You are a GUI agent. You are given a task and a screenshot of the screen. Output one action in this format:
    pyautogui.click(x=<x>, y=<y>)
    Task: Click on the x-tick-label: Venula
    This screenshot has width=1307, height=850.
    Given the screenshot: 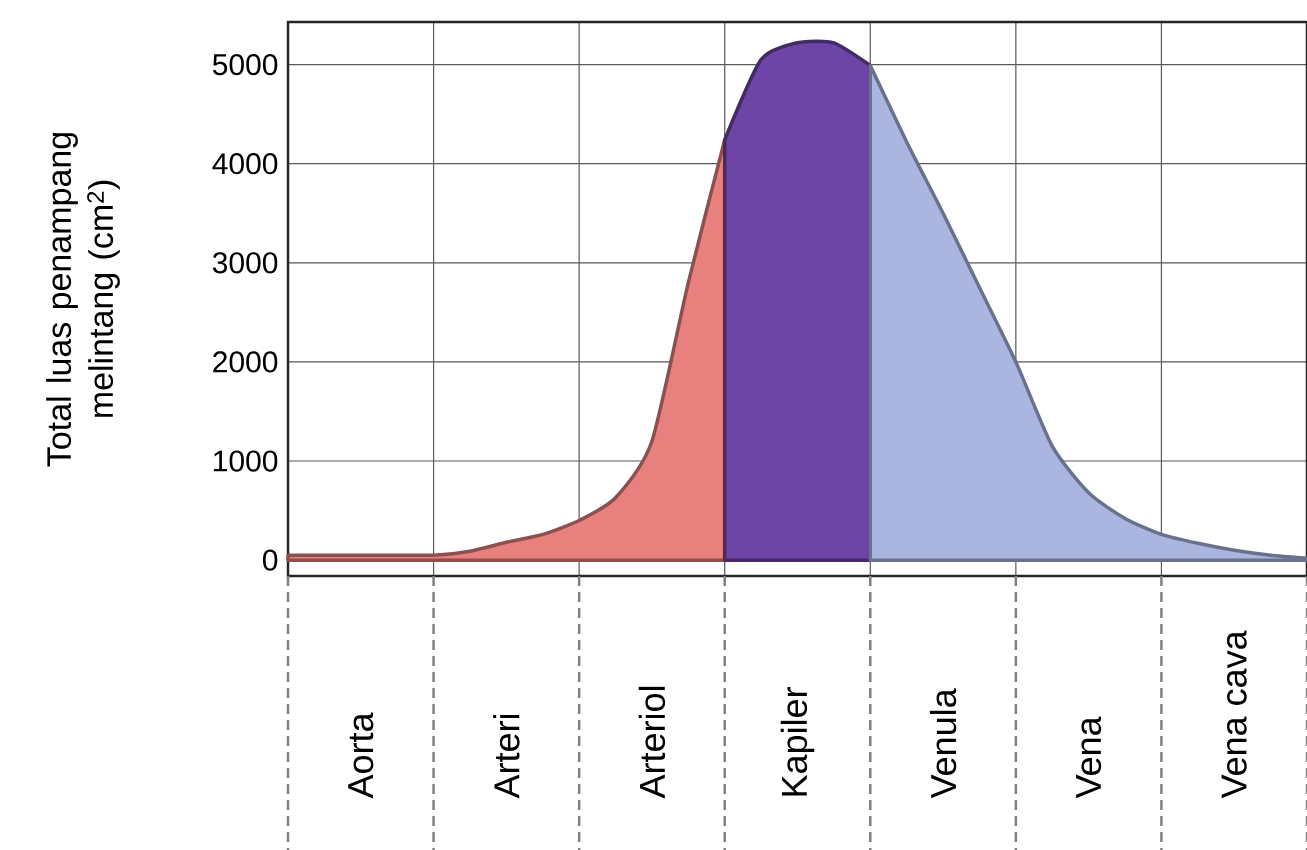 What is the action you would take?
    pyautogui.click(x=943, y=743)
    